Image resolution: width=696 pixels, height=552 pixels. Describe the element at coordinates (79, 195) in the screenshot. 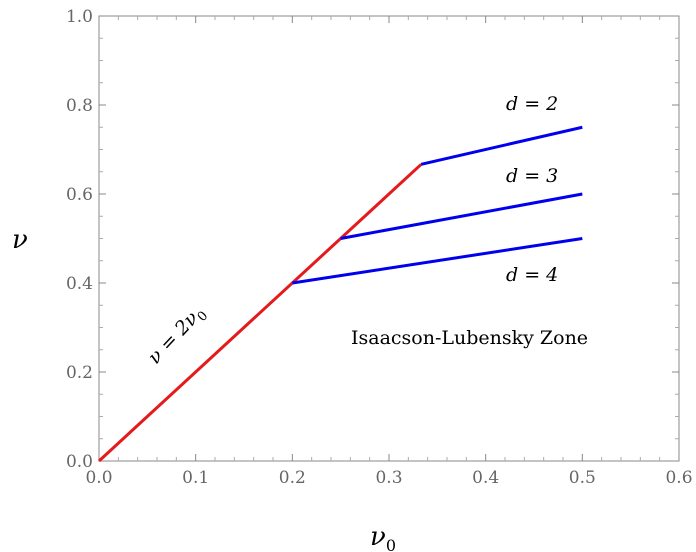

I see `y-tick-label: 0.6` at that location.